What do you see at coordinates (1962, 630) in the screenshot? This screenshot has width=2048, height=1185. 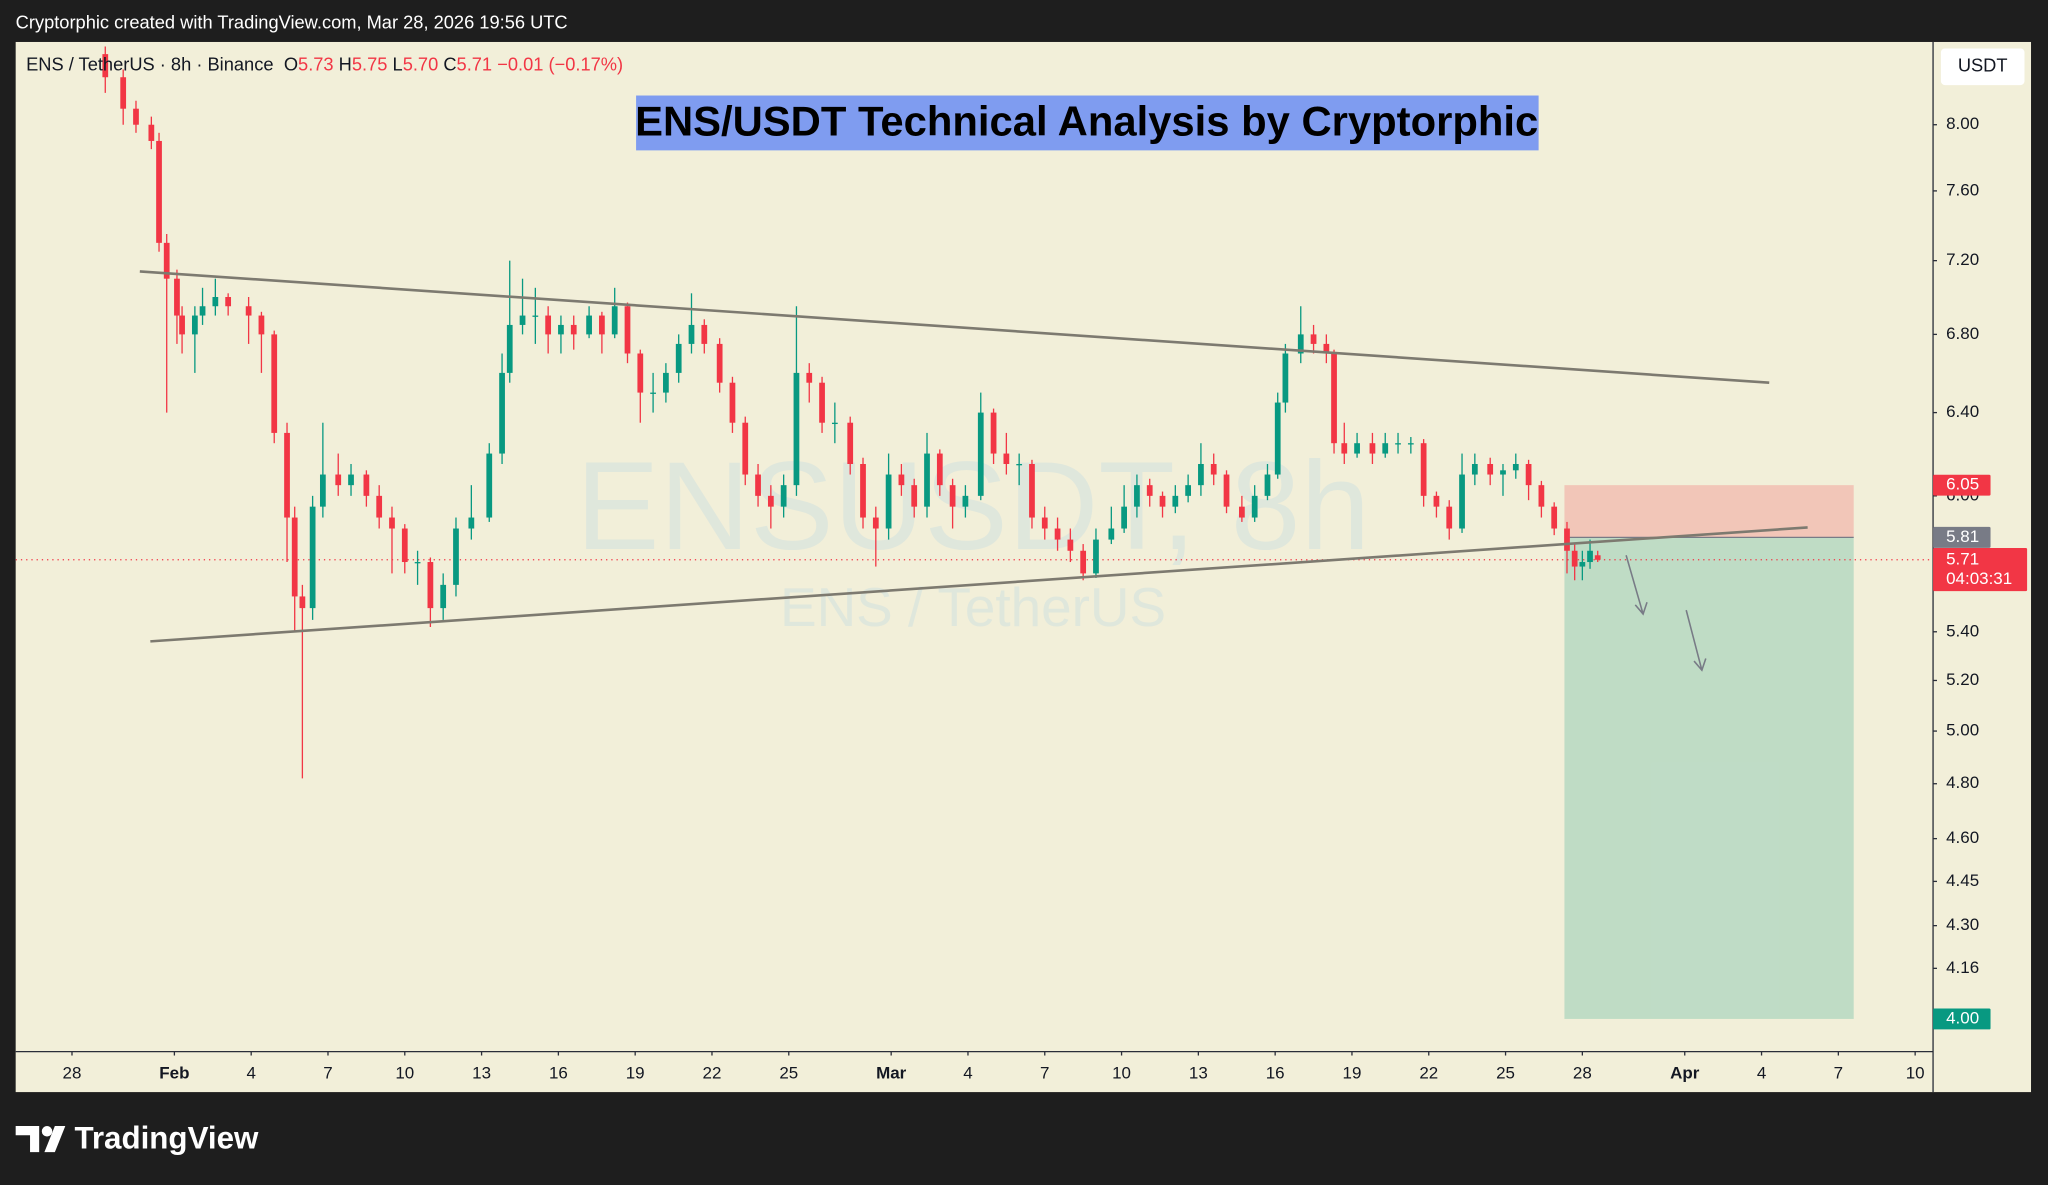 I see `y-tick-label: 5.40` at bounding box center [1962, 630].